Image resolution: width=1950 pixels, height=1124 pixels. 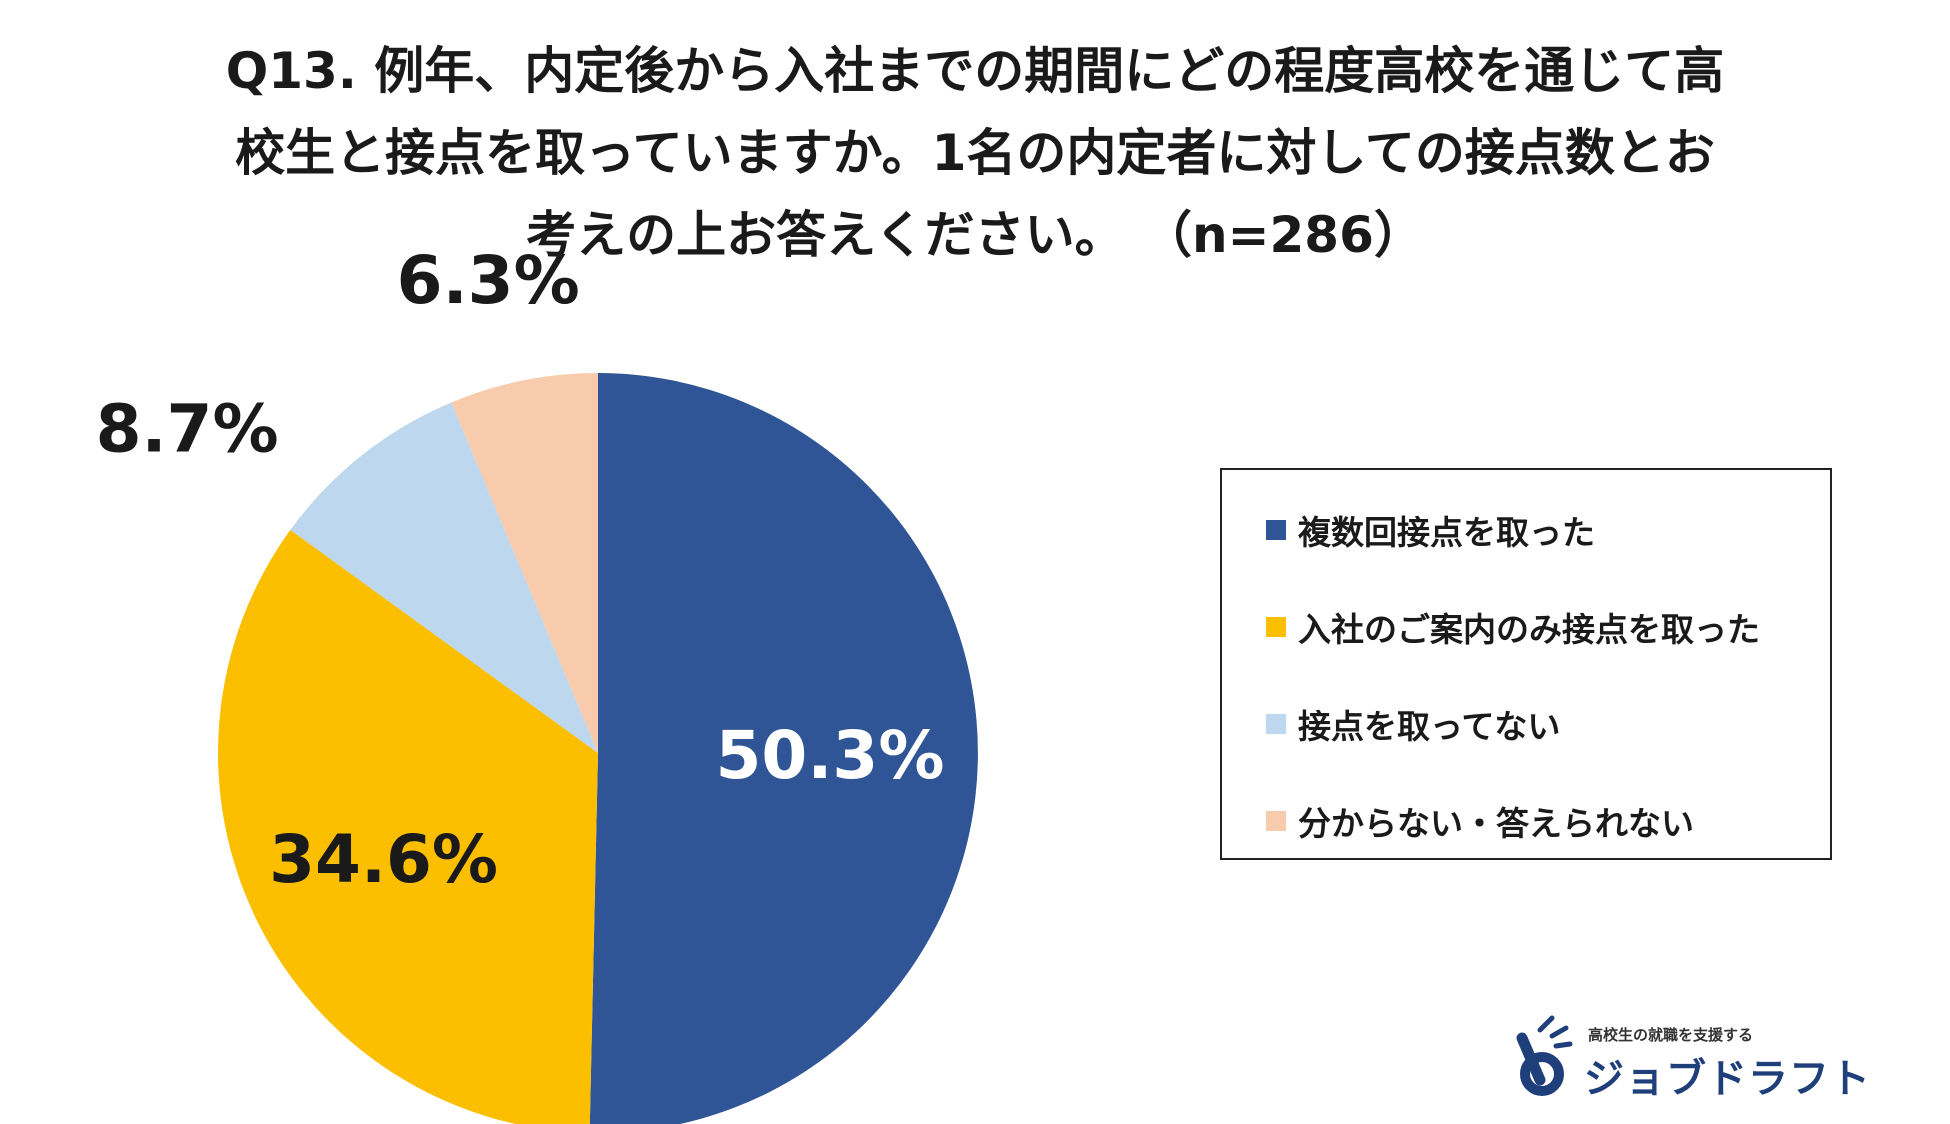 What do you see at coordinates (975, 71) in the screenshot?
I see `title-line-1: Q13. 例年、内定後から入社までの期間にどの程度高校を通じて高` at bounding box center [975, 71].